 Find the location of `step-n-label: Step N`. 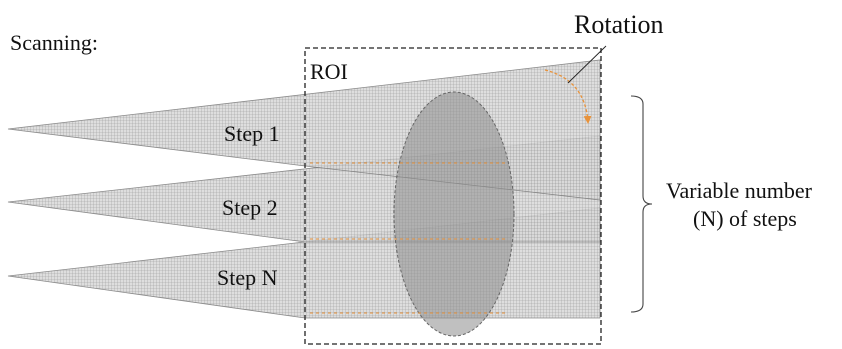

step-n-label: Step N is located at coordinates (247, 277).